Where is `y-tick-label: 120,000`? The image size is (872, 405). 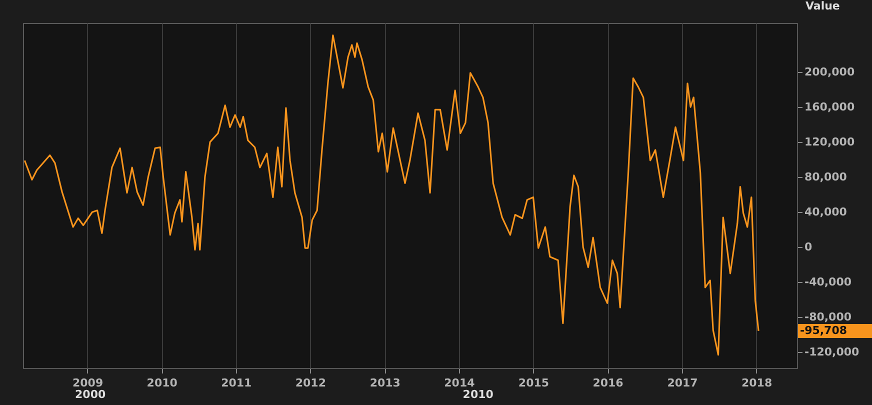
y-tick-label: 120,000 is located at coordinates (829, 142).